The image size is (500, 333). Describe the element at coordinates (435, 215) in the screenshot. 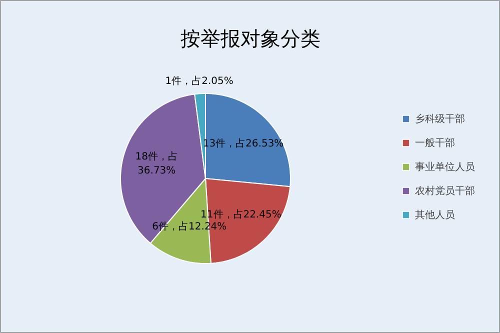

I see `legend-label: 其他人员` at that location.